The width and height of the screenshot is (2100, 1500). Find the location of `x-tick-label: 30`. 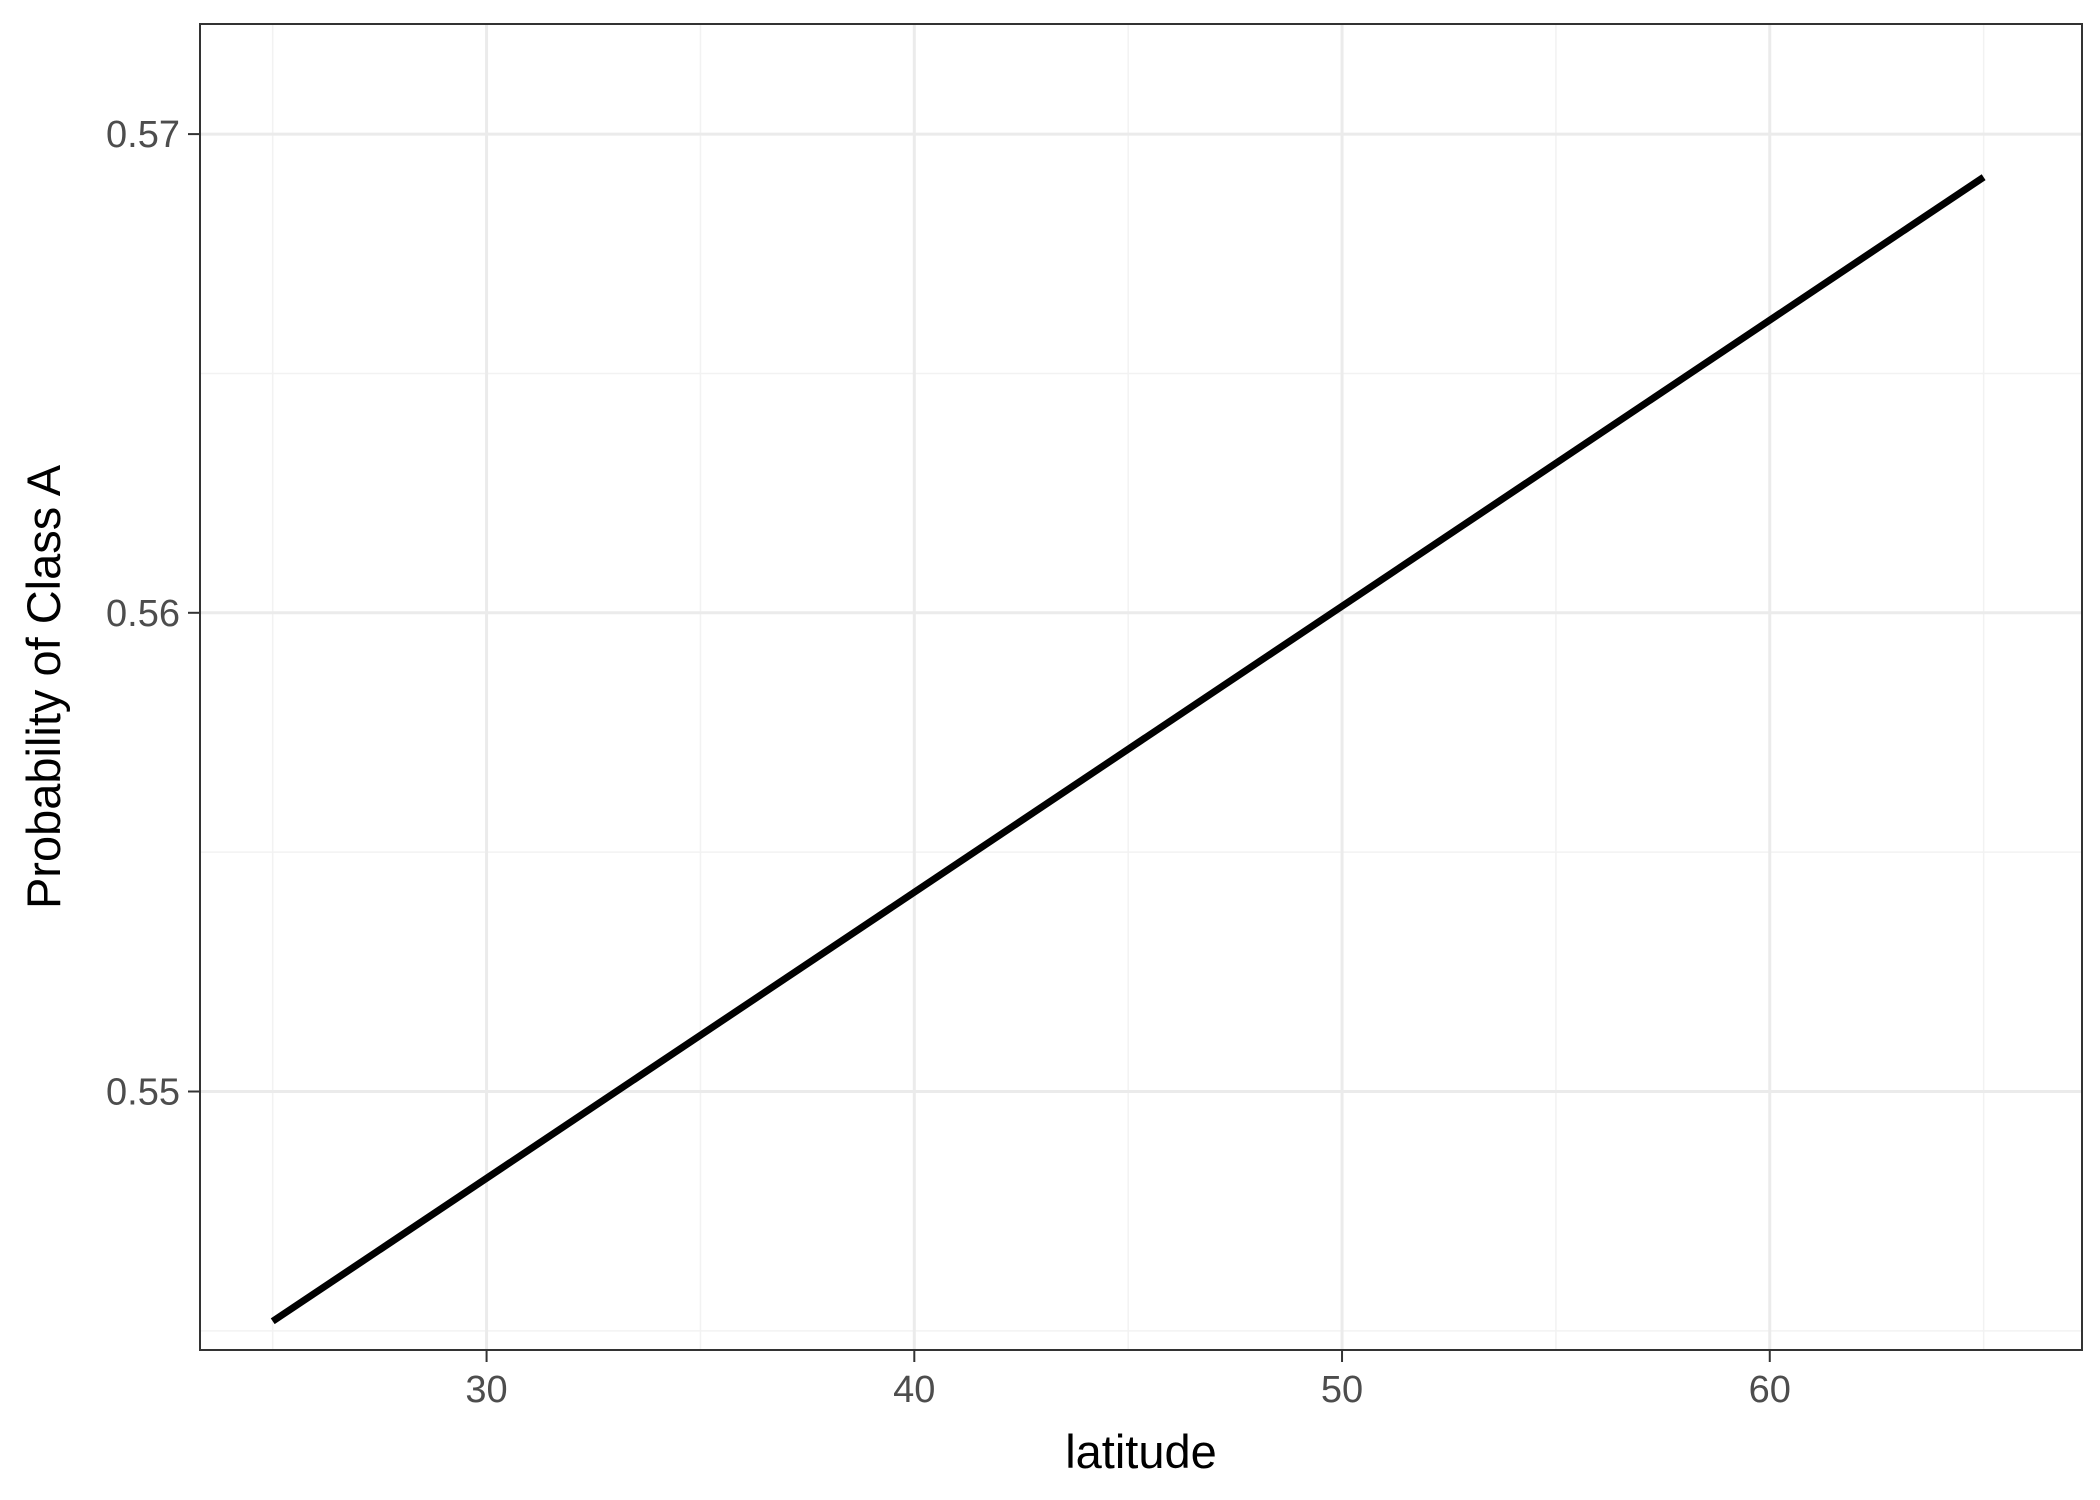

x-tick-label: 30 is located at coordinates (486, 1390).